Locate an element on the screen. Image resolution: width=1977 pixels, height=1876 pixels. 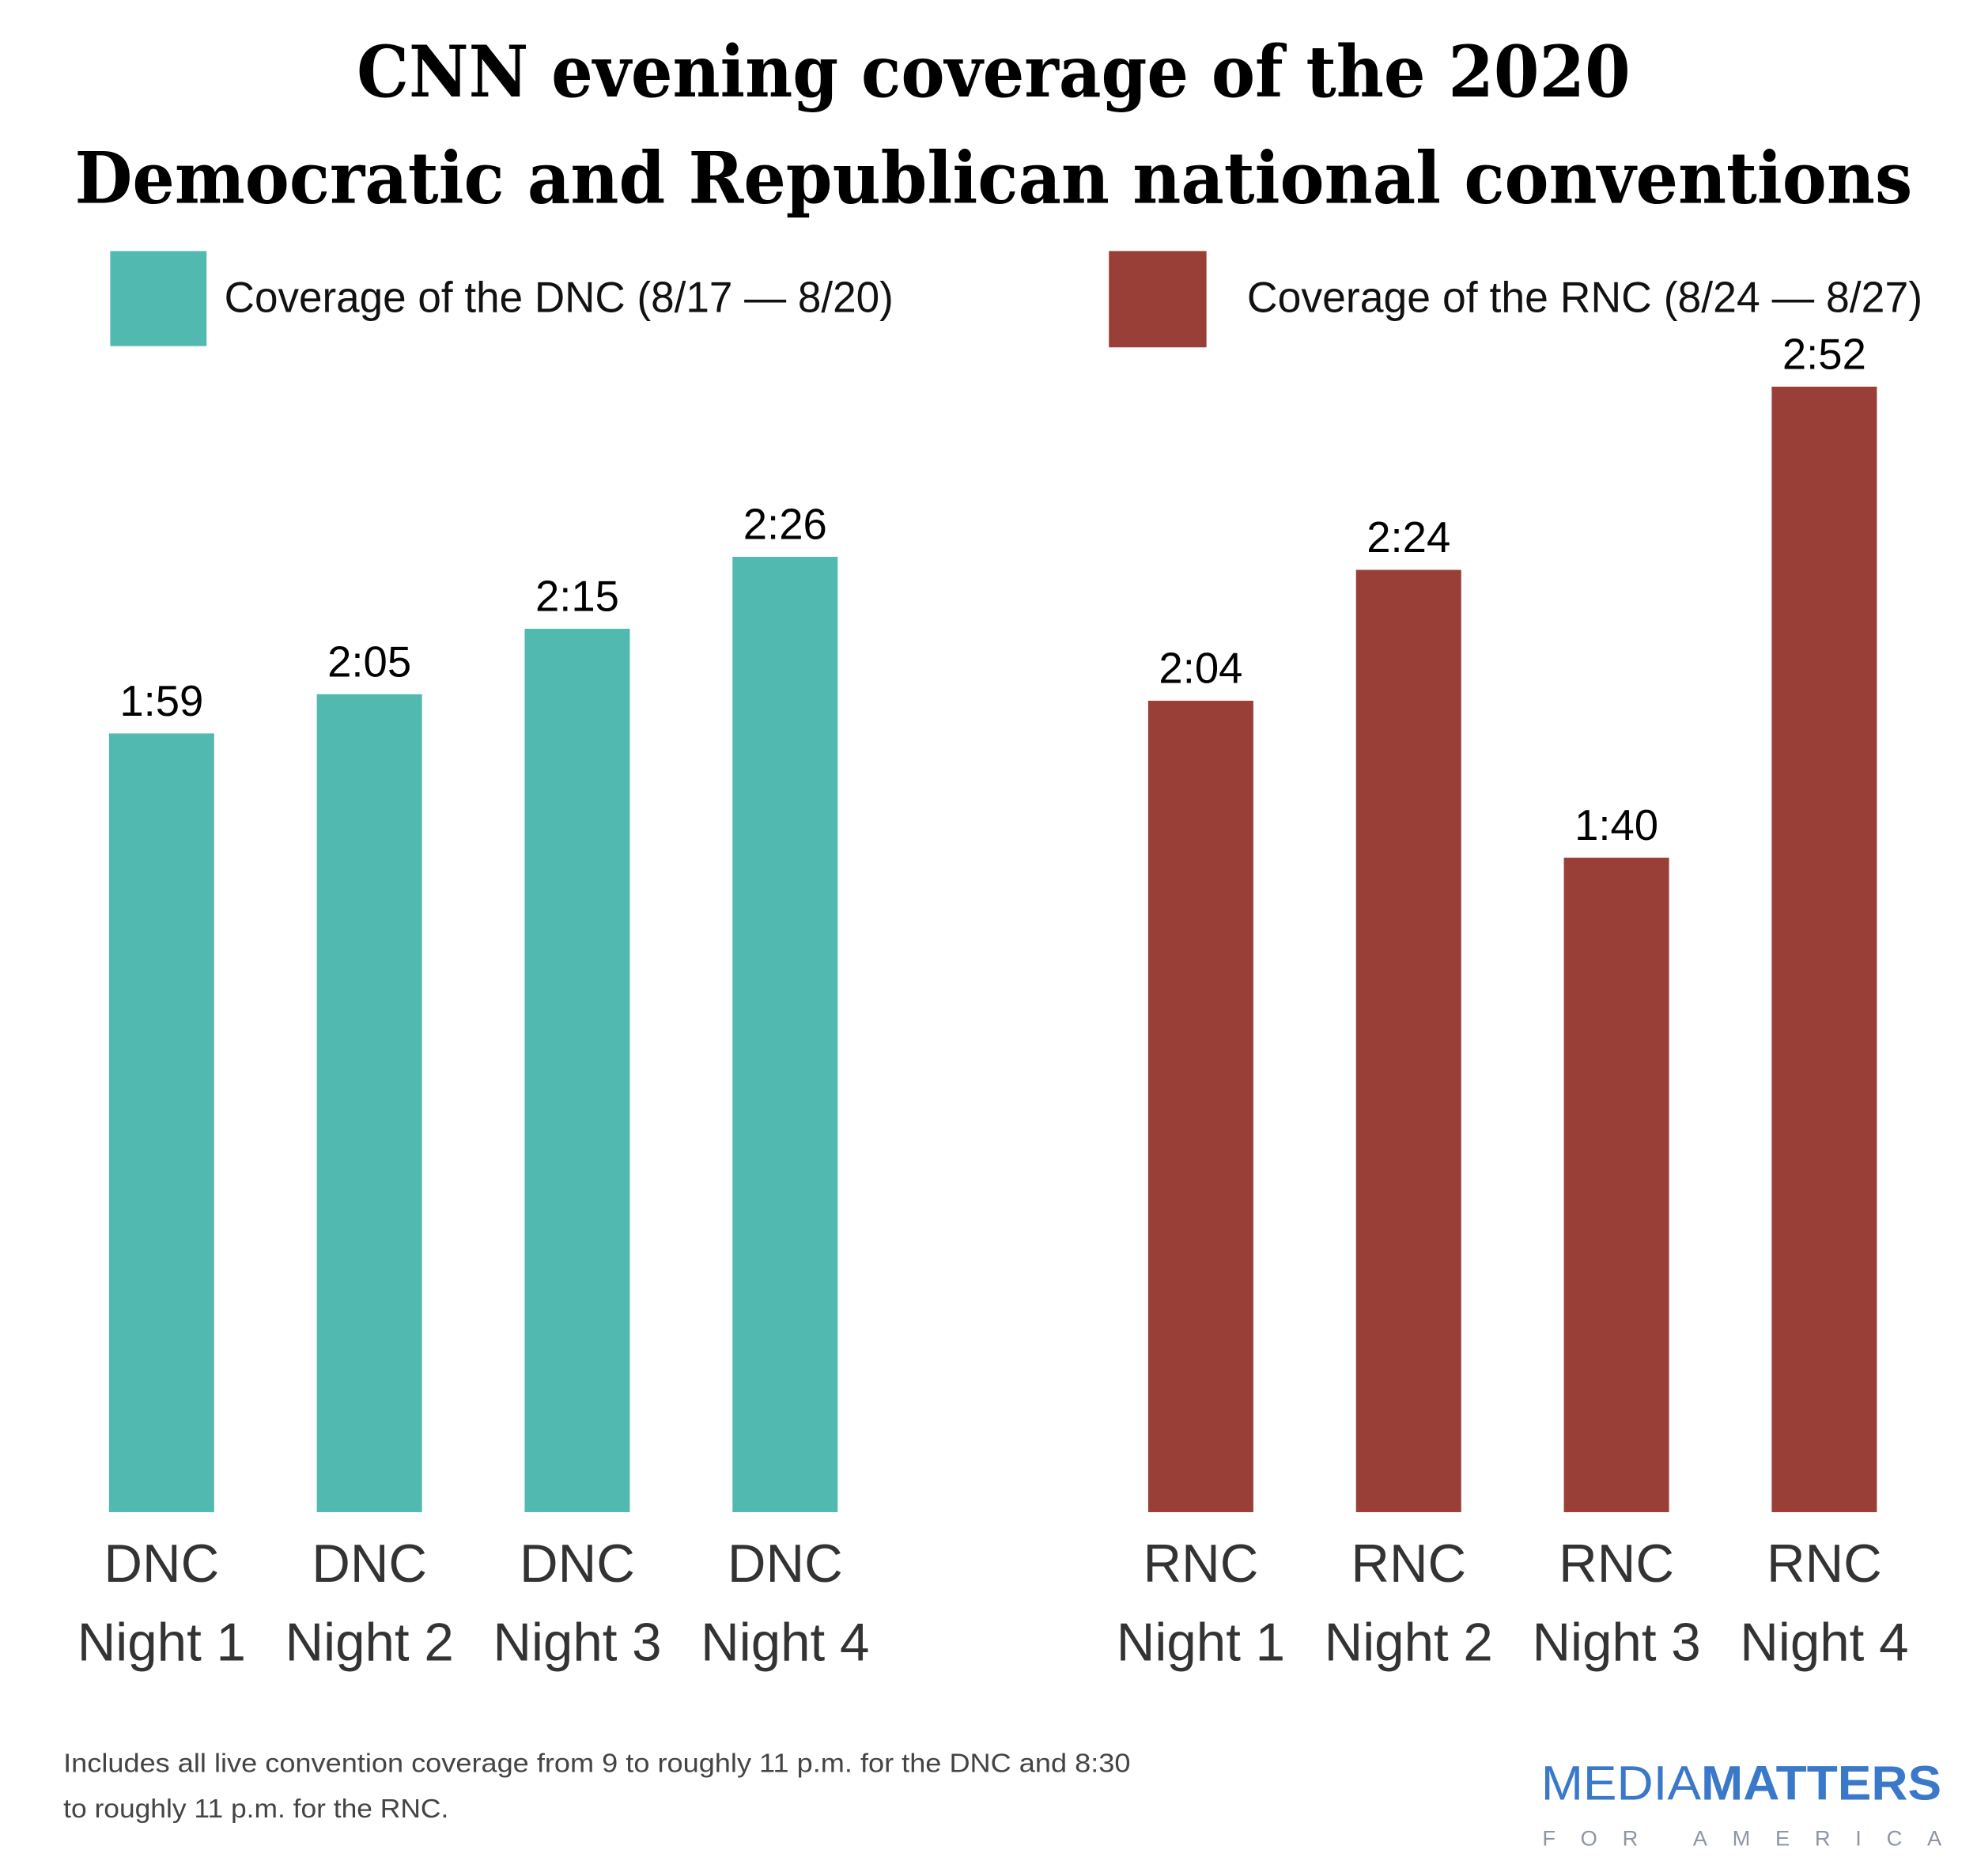
chart-title-line-1: CNN evening coverage of the 2020 is located at coordinates (994, 72).